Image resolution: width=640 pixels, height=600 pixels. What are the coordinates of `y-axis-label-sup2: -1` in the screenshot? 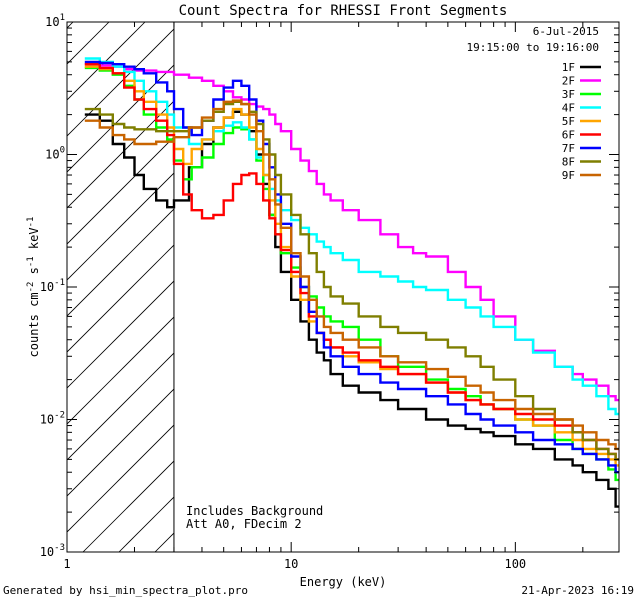 It's located at (31, 261).